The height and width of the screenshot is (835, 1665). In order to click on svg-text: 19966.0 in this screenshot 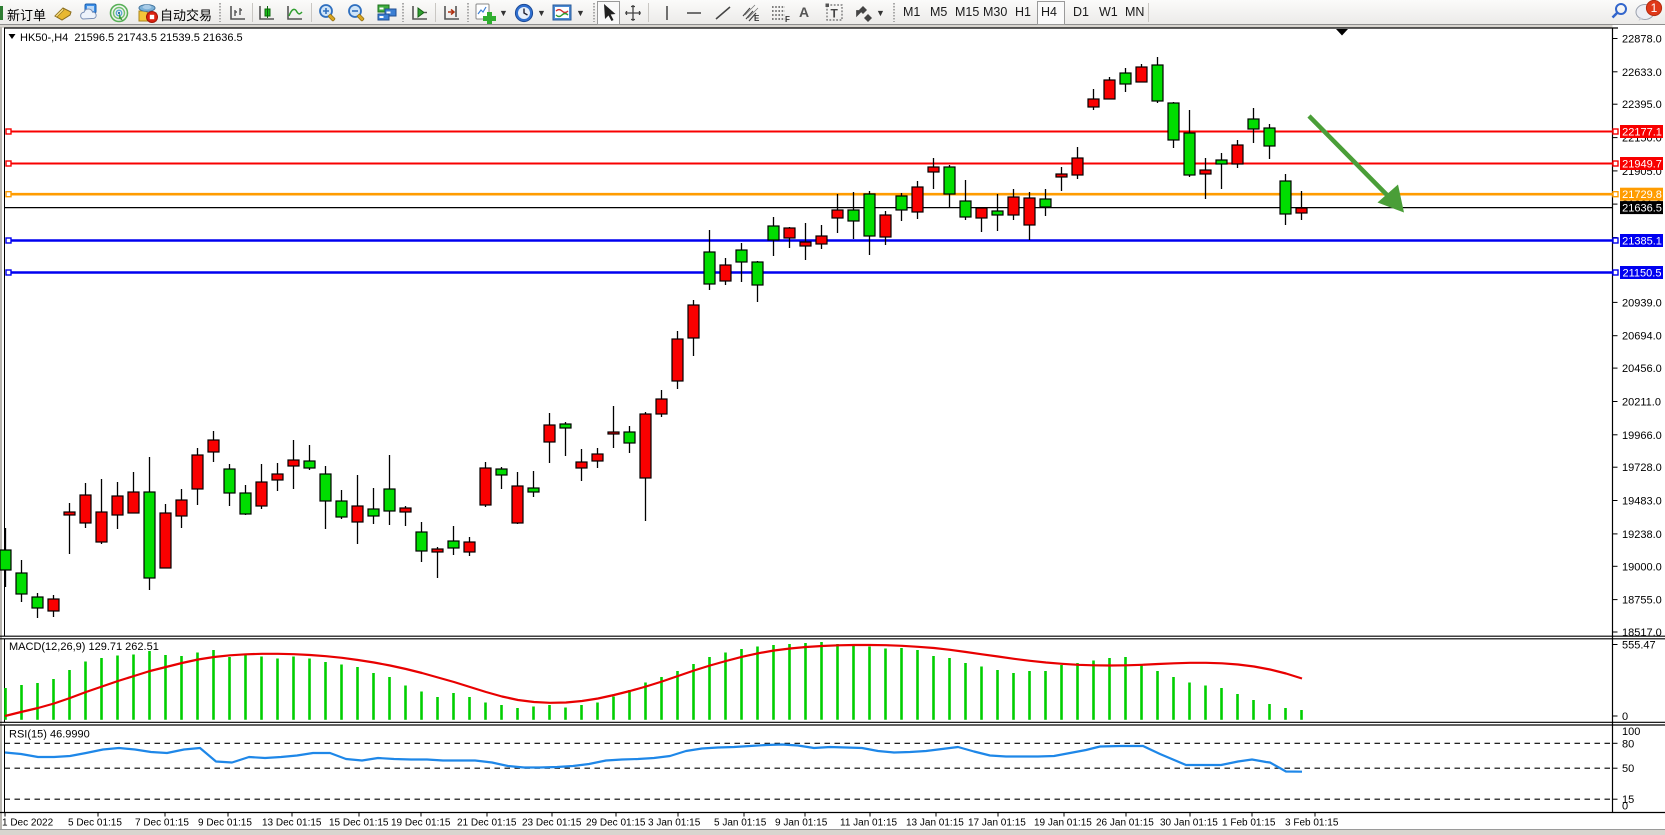, I will do `click(1642, 436)`.